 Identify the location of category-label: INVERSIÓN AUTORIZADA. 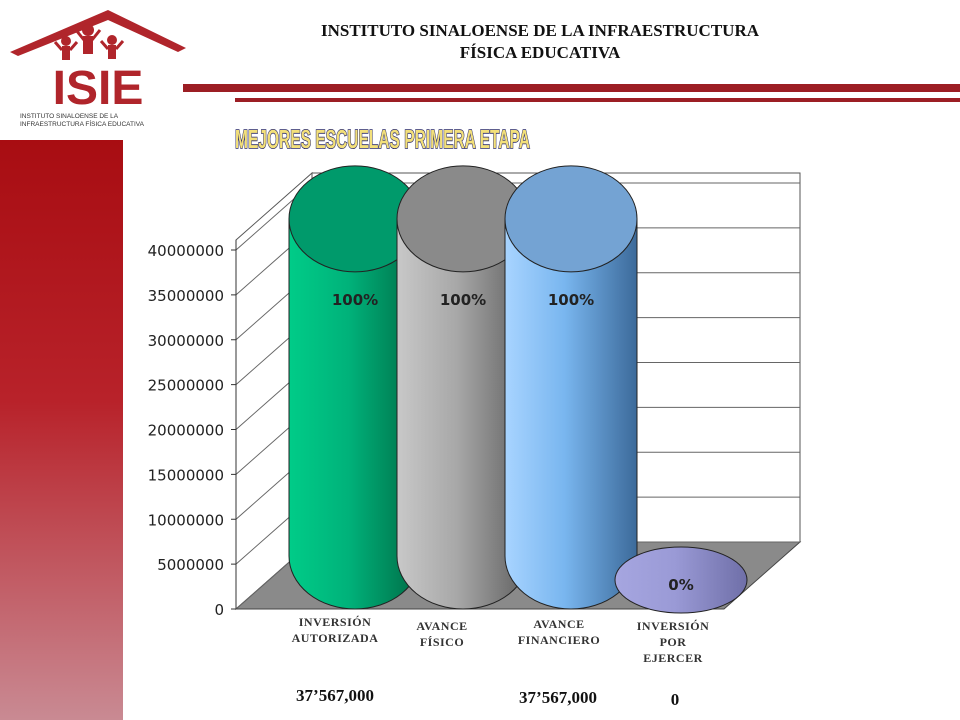
(335, 630).